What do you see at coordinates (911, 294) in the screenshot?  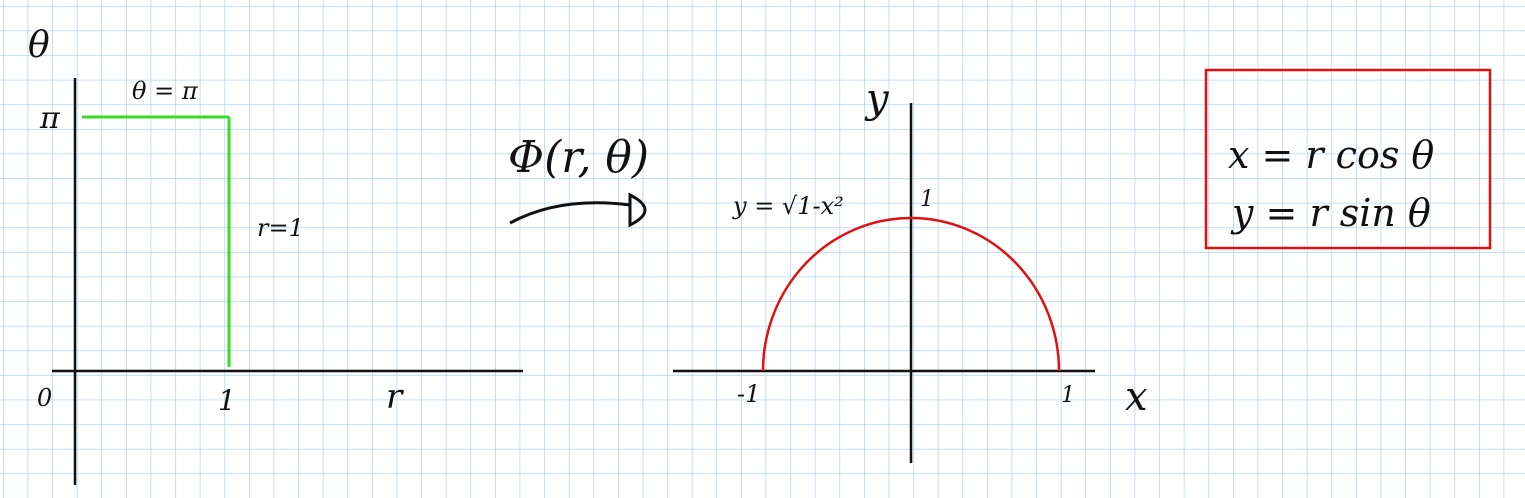 I see `unit-semicircle` at bounding box center [911, 294].